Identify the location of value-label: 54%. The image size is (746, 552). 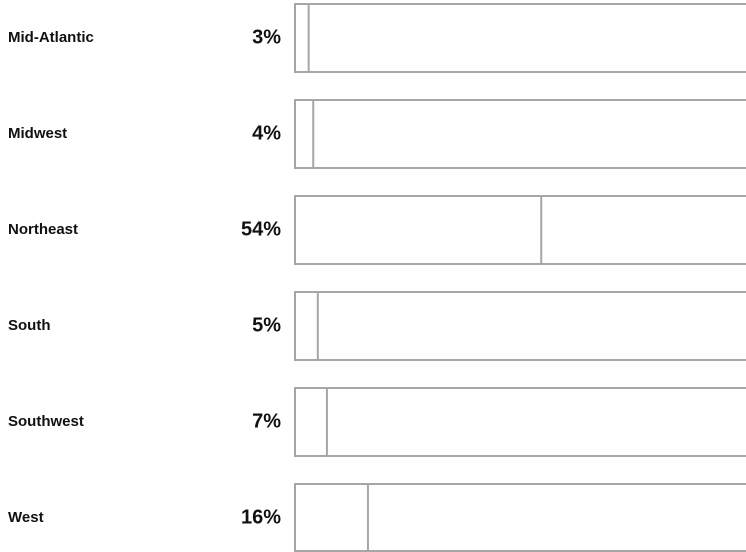
(261, 229).